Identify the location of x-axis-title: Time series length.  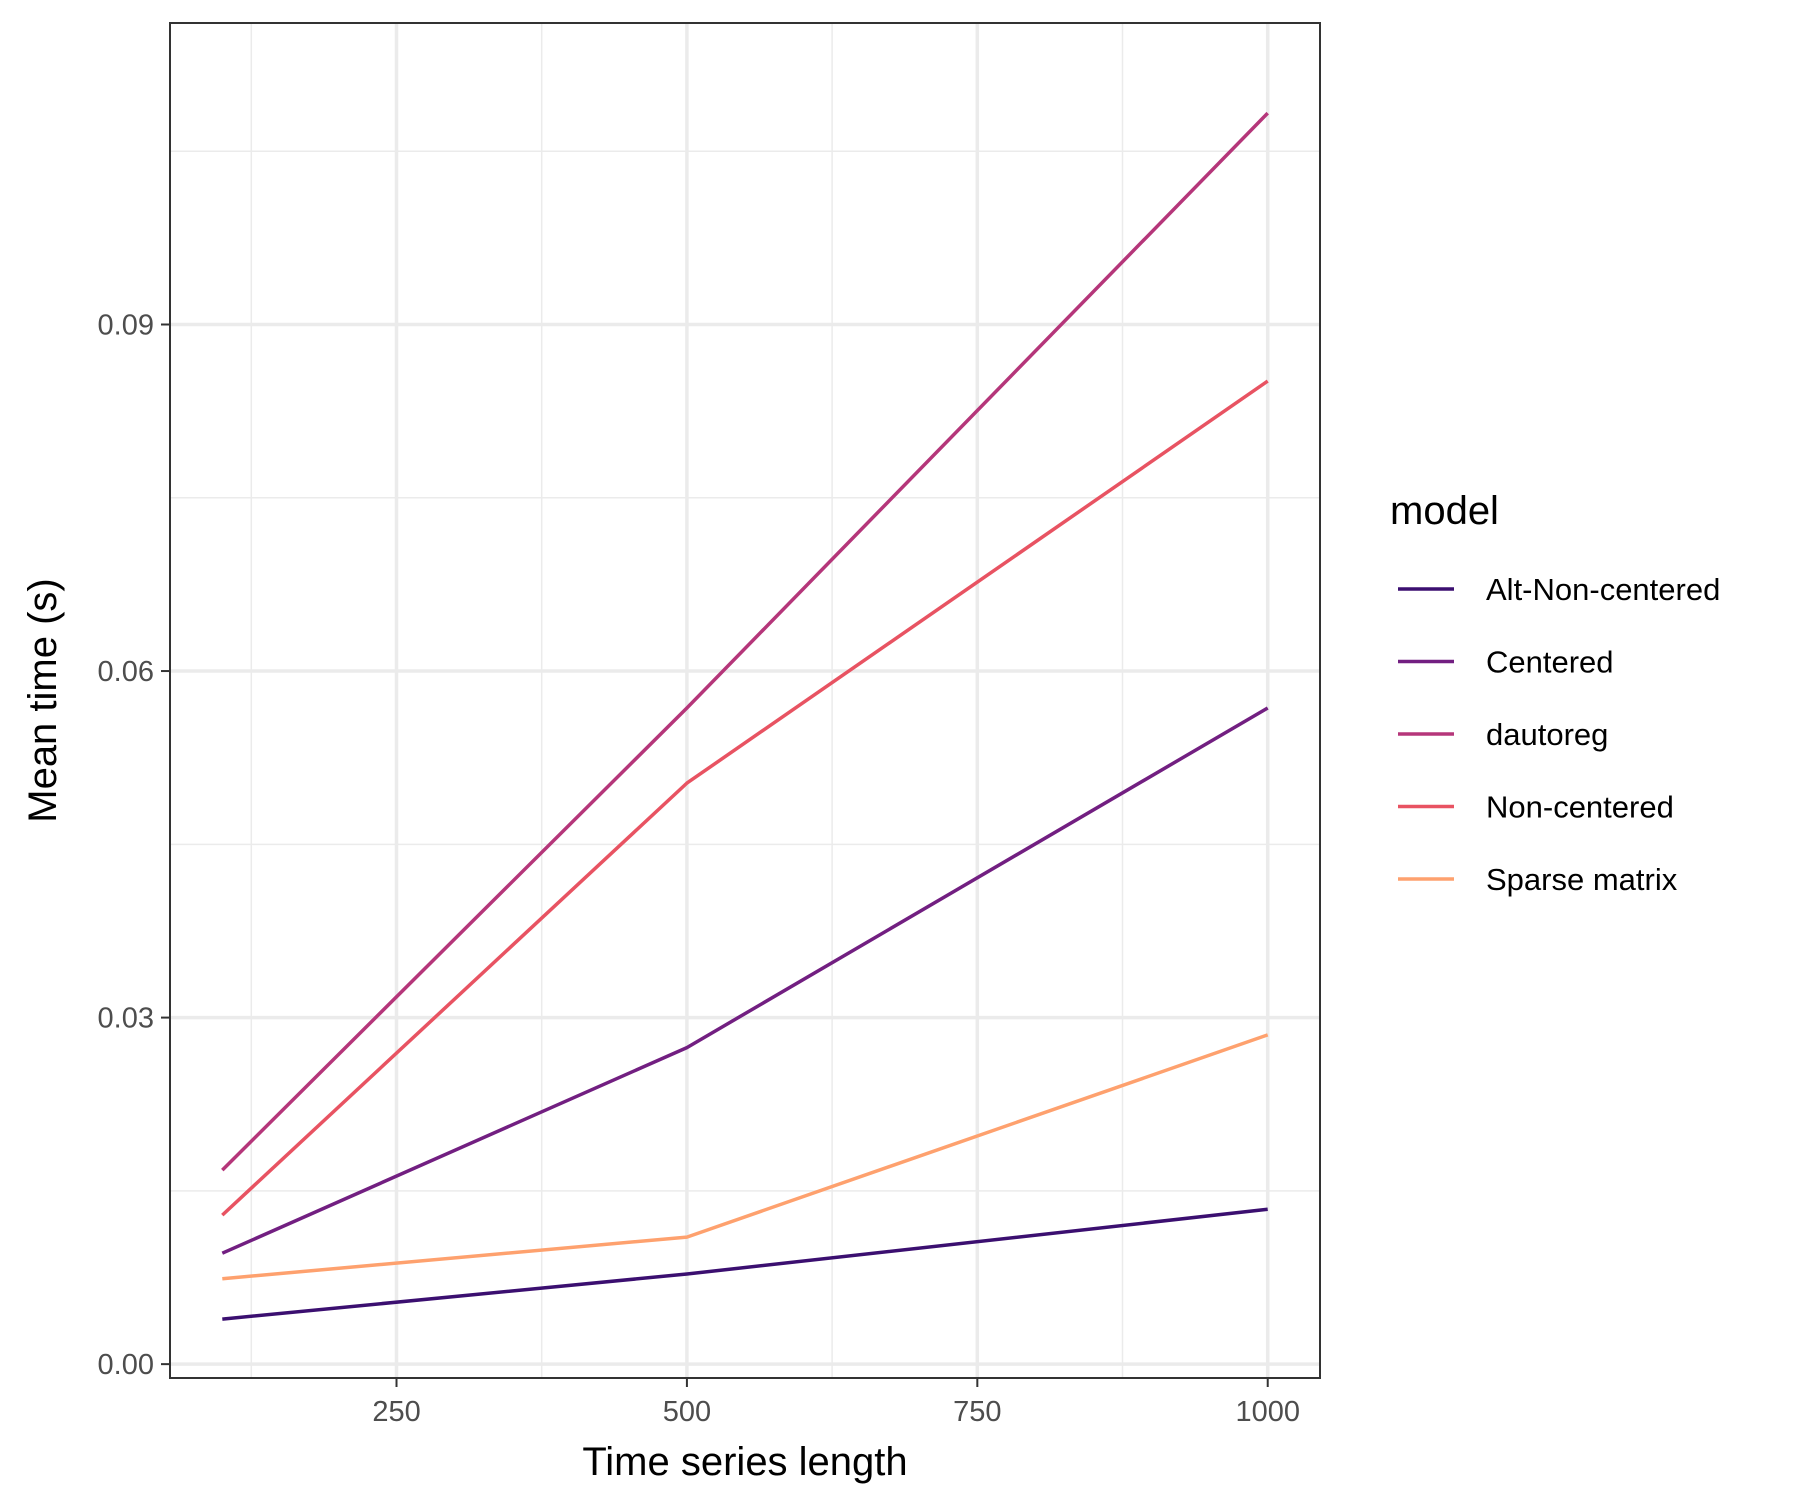
(744, 1462).